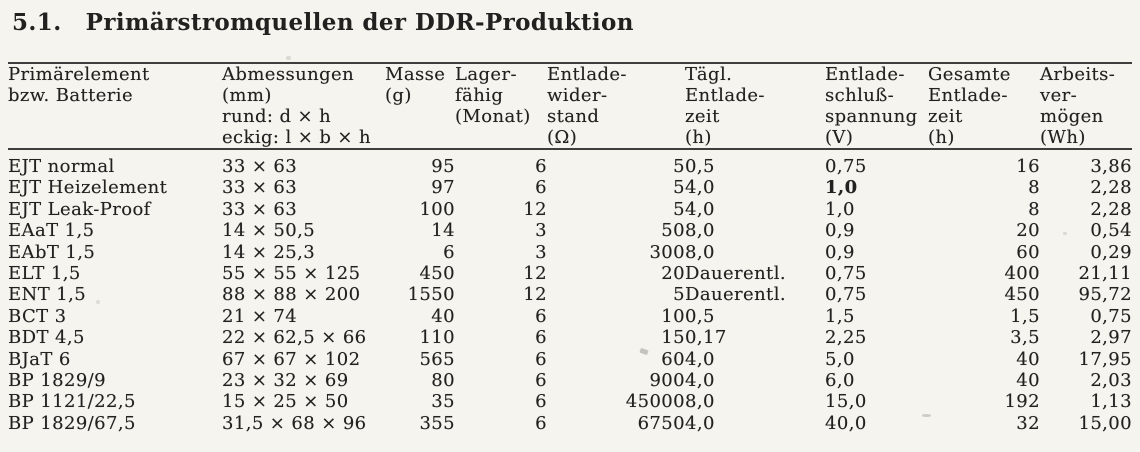 The width and height of the screenshot is (1140, 452). I want to click on cell-daily-discharge-time: 0,17, so click(706, 338).